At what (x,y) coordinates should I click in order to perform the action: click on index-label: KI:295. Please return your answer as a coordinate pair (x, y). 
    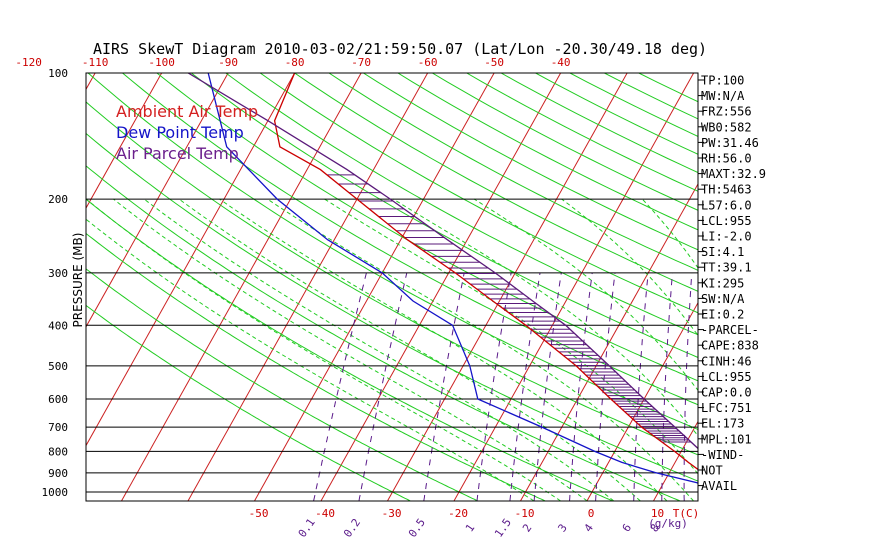
    Looking at the image, I should click on (722, 283).